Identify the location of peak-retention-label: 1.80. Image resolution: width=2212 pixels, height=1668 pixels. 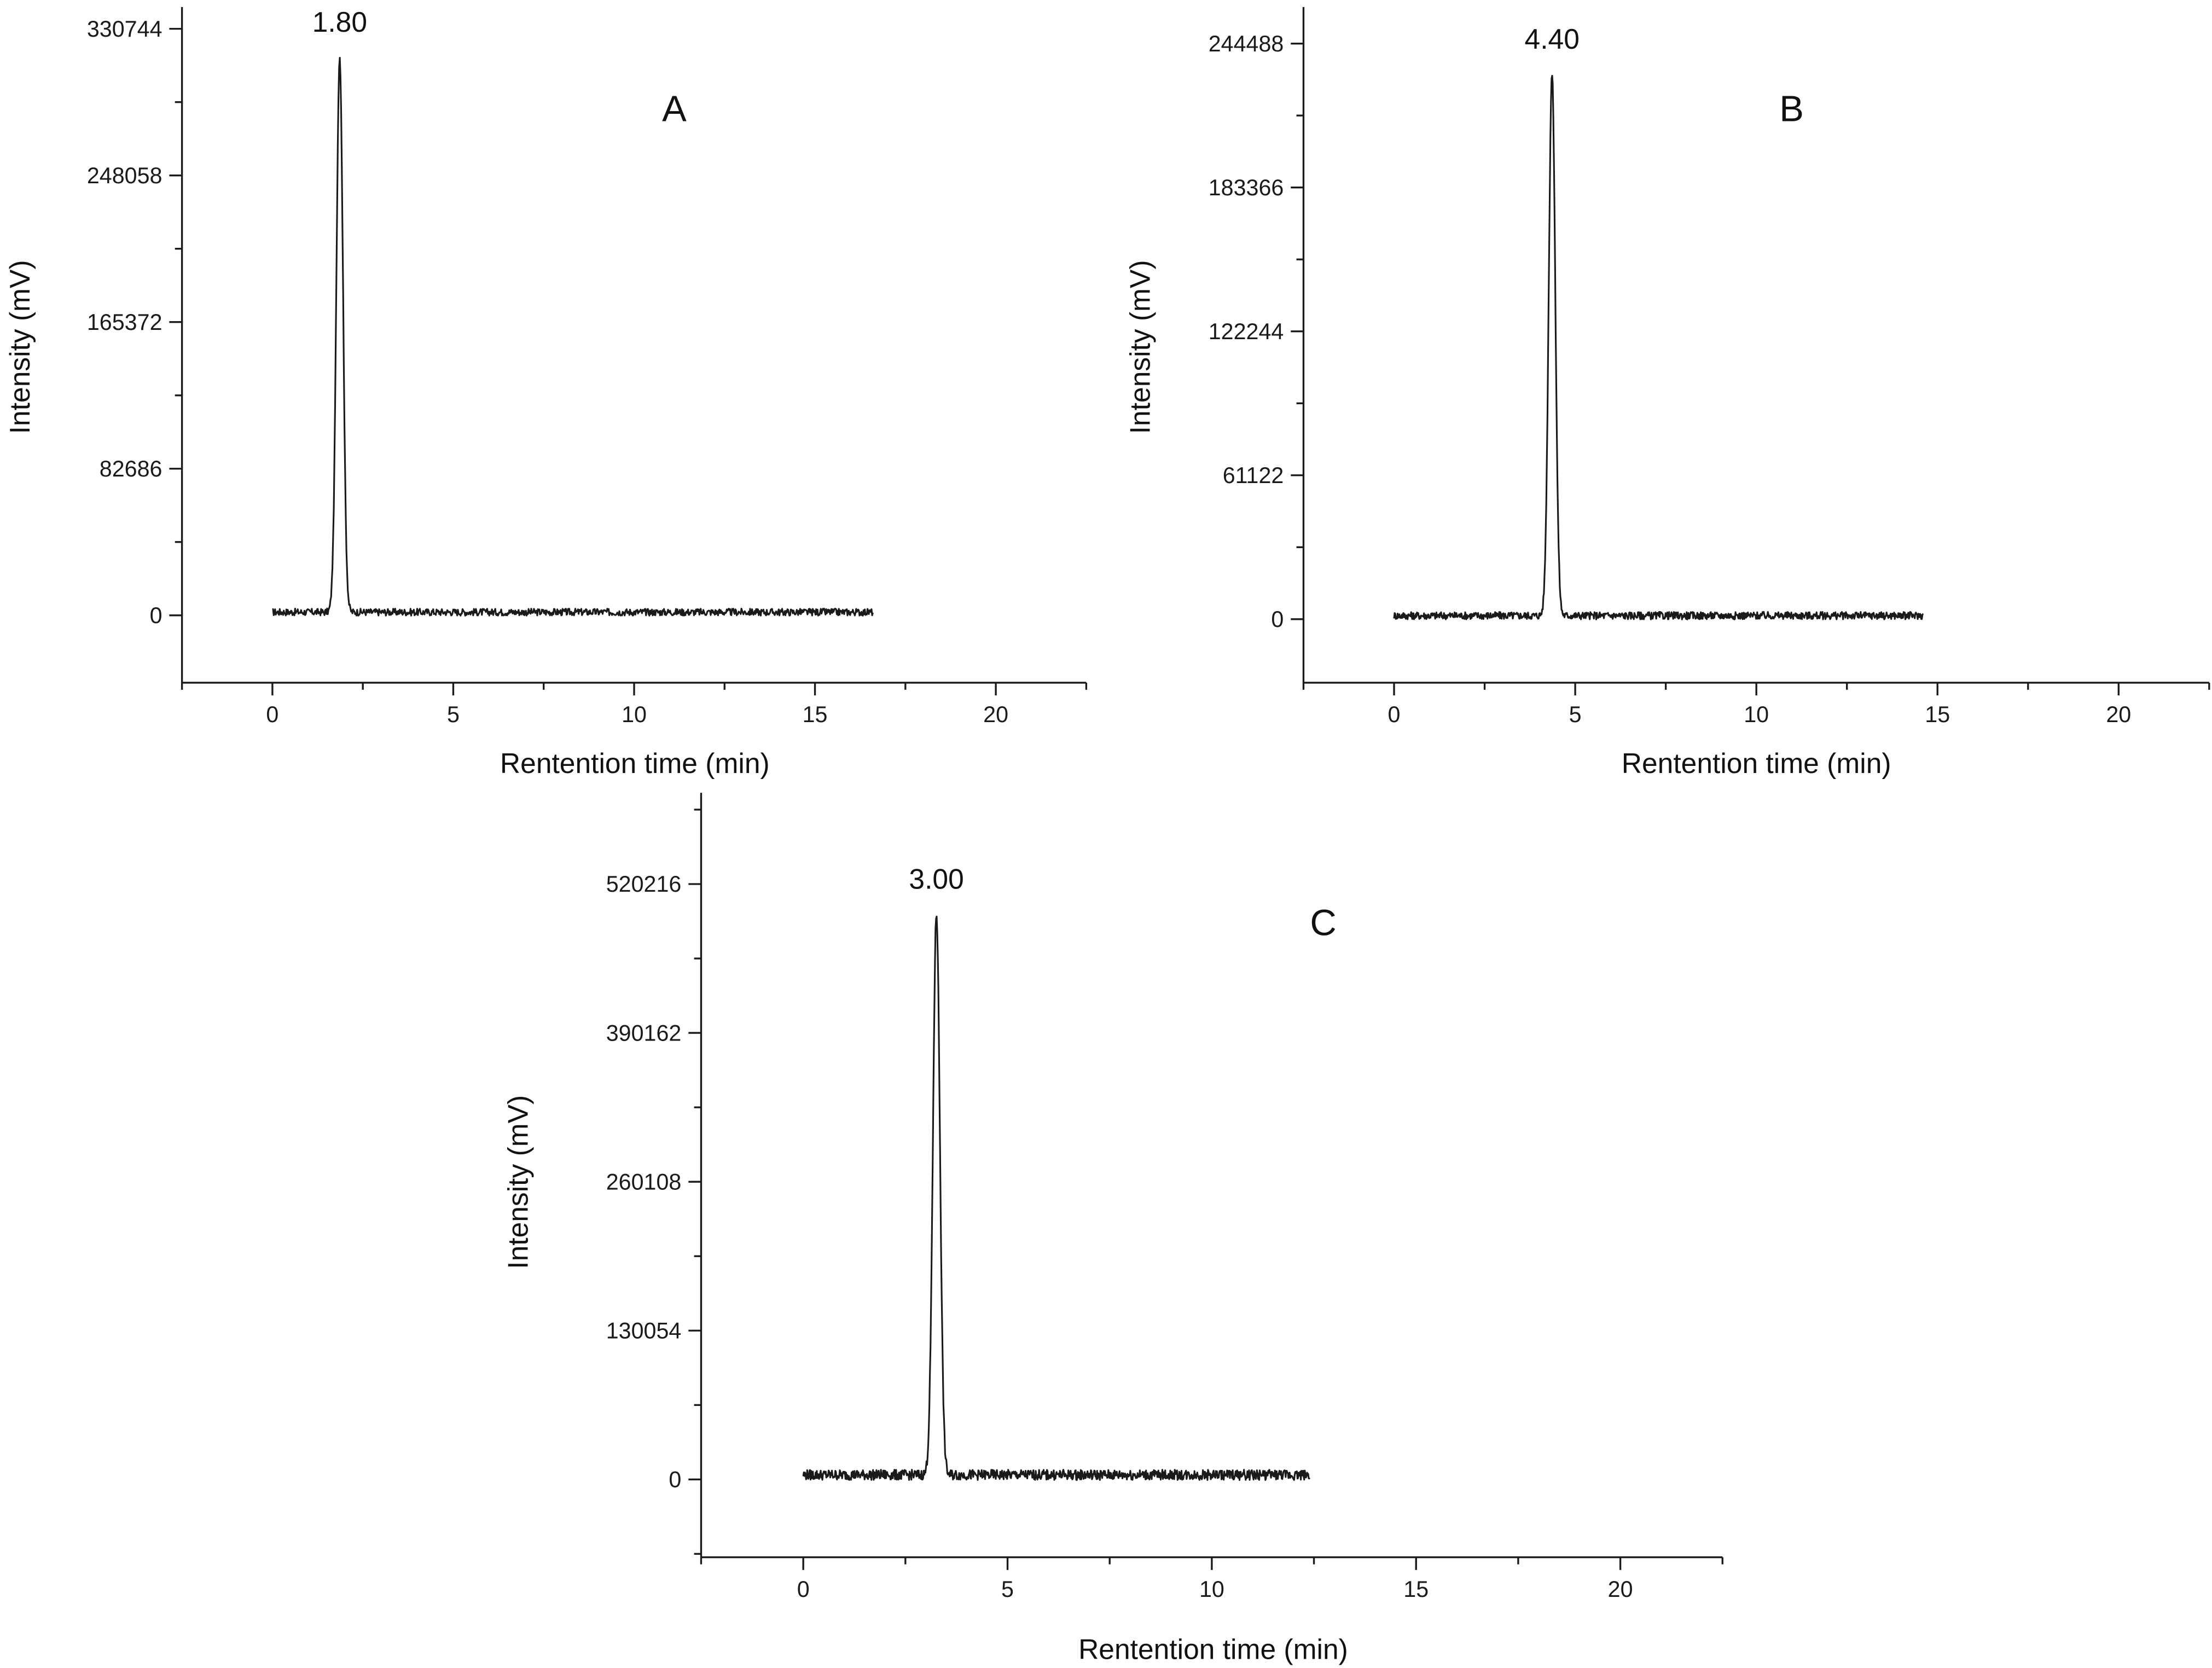
(339, 22).